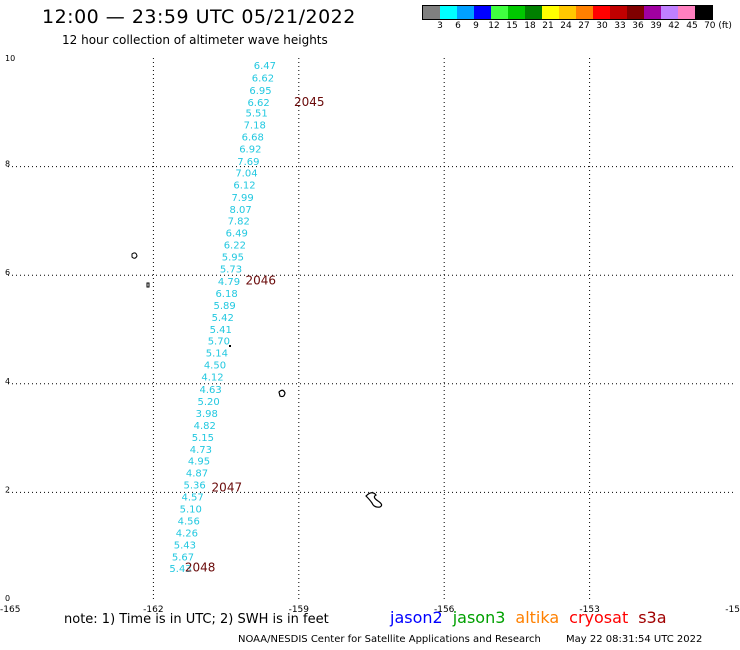 This screenshot has width=740, height=650. What do you see at coordinates (476, 26) in the screenshot?
I see `legend-label: 9` at bounding box center [476, 26].